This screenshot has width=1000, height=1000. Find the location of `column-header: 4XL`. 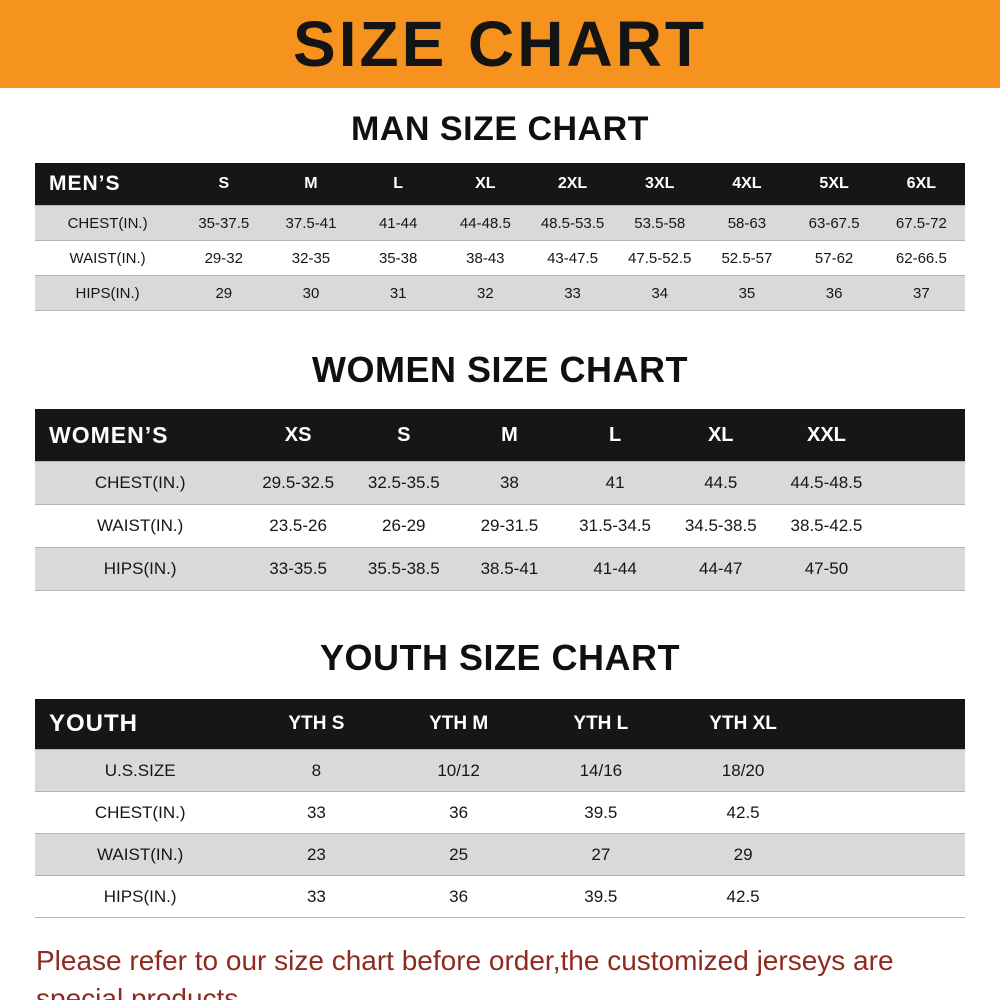

column-header: 4XL is located at coordinates (747, 184).